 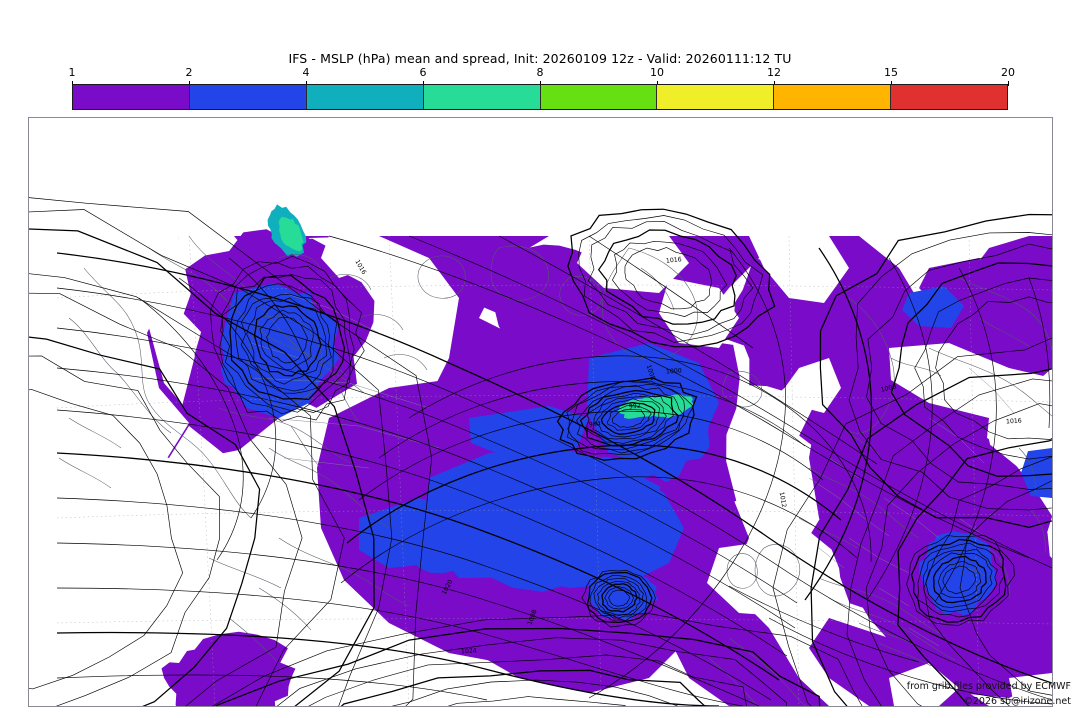 I want to click on colorbar-tick-20: 20, so click(x=1008, y=72).